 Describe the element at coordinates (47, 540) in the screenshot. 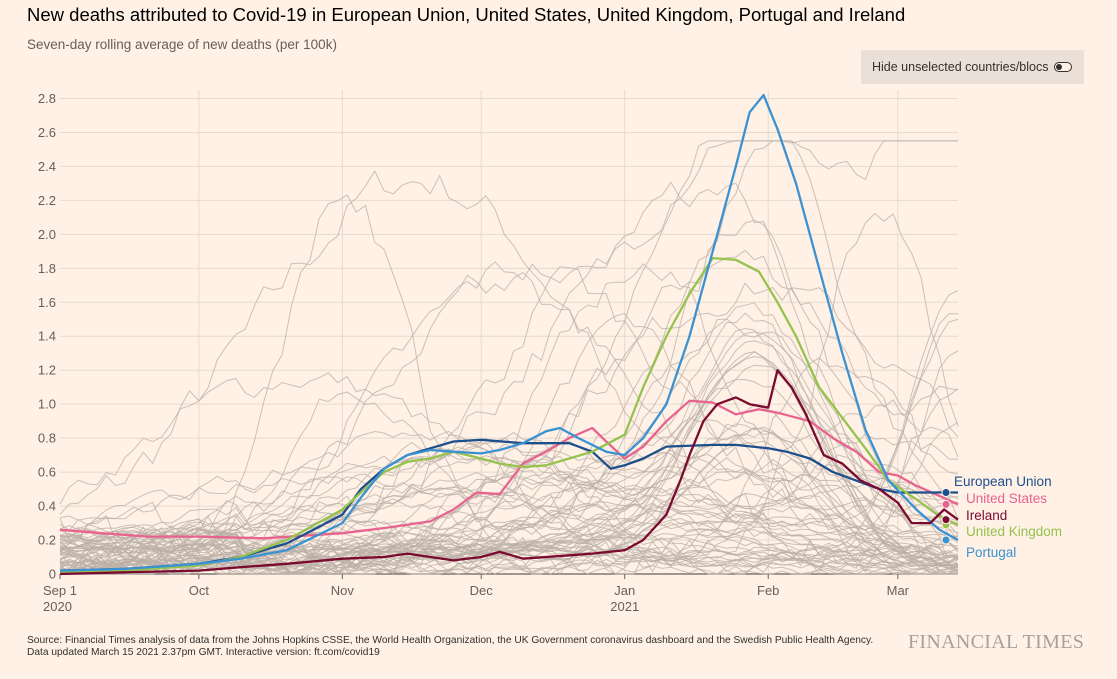

I see `y-tick-label: 0.2` at that location.